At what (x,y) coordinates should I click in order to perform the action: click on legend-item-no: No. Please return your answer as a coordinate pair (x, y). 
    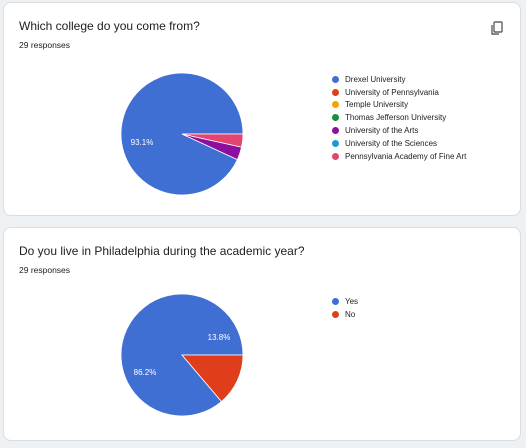
    Looking at the image, I should click on (345, 314).